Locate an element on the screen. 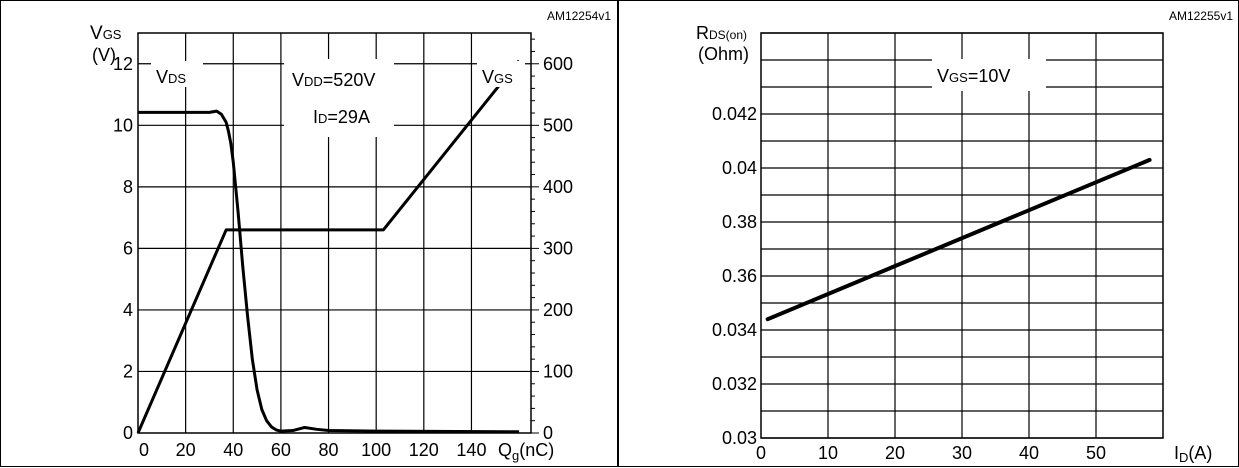 This screenshot has height=468, width=1239. y2-tick-label: 600 is located at coordinates (558, 64).